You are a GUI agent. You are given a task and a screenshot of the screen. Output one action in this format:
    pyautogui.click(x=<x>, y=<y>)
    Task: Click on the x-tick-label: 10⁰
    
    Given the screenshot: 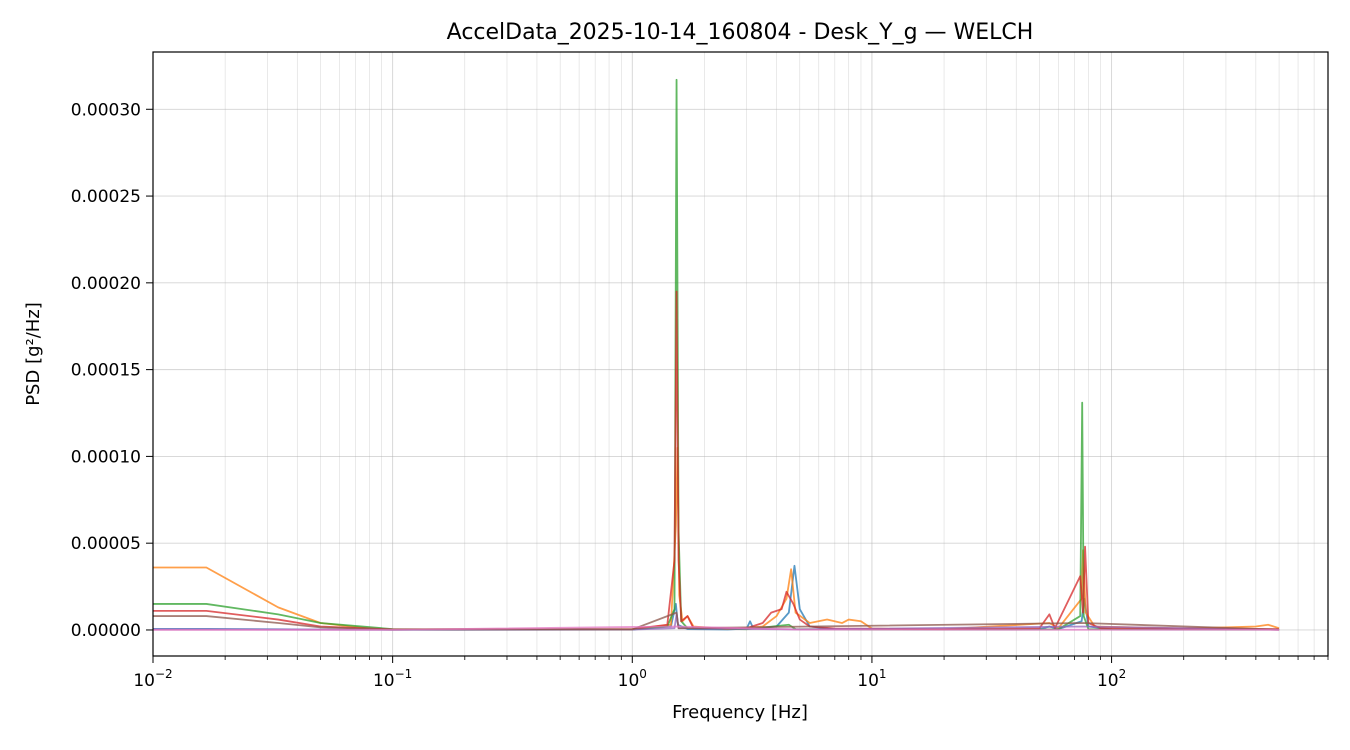 What is the action you would take?
    pyautogui.click(x=632, y=679)
    